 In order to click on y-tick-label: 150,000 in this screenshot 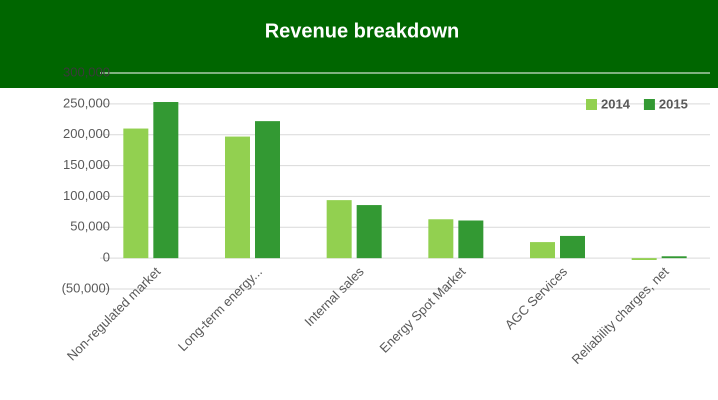, I will do `click(86, 164)`.